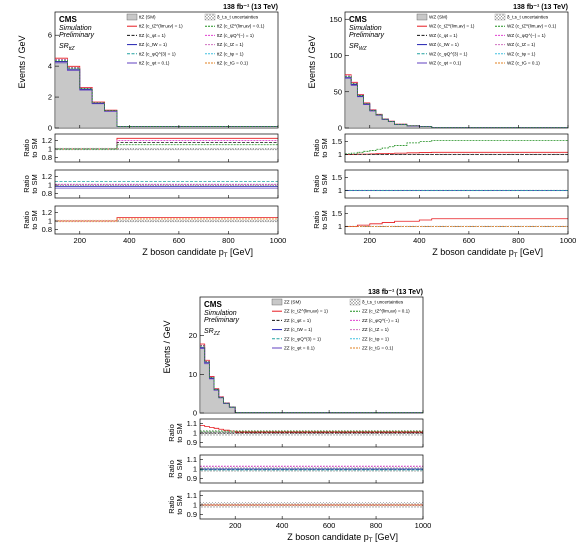  What do you see at coordinates (445, 63) in the screenshot?
I see `legend-entry: WZ (c_φt = 0.1)` at bounding box center [445, 63].